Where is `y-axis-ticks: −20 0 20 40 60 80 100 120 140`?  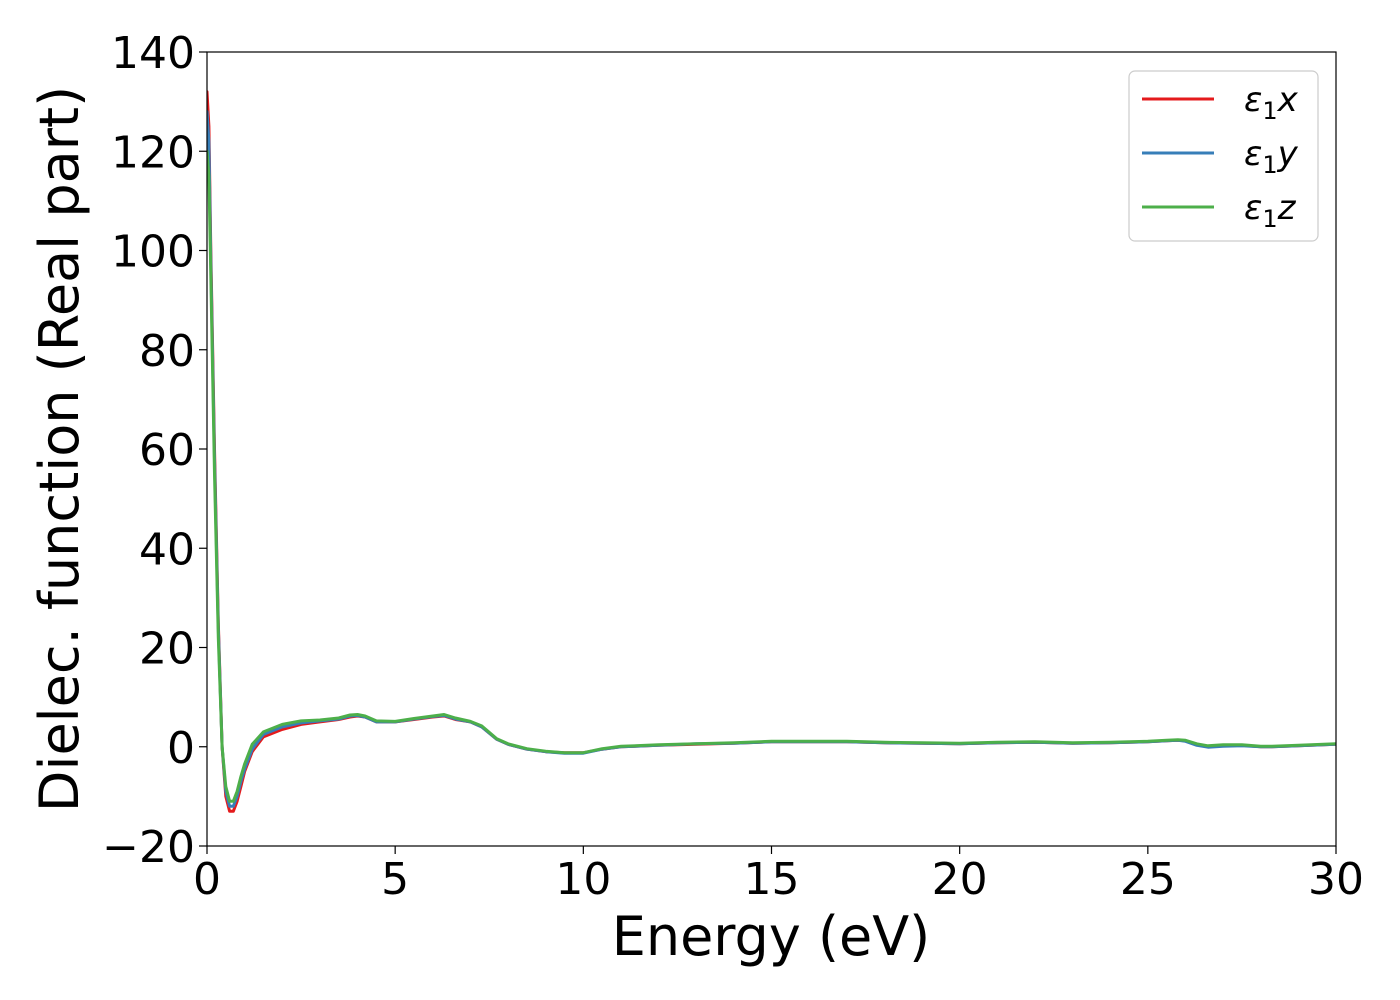 y-axis-ticks: −20 0 20 40 60 80 100 120 140 is located at coordinates (154, 450).